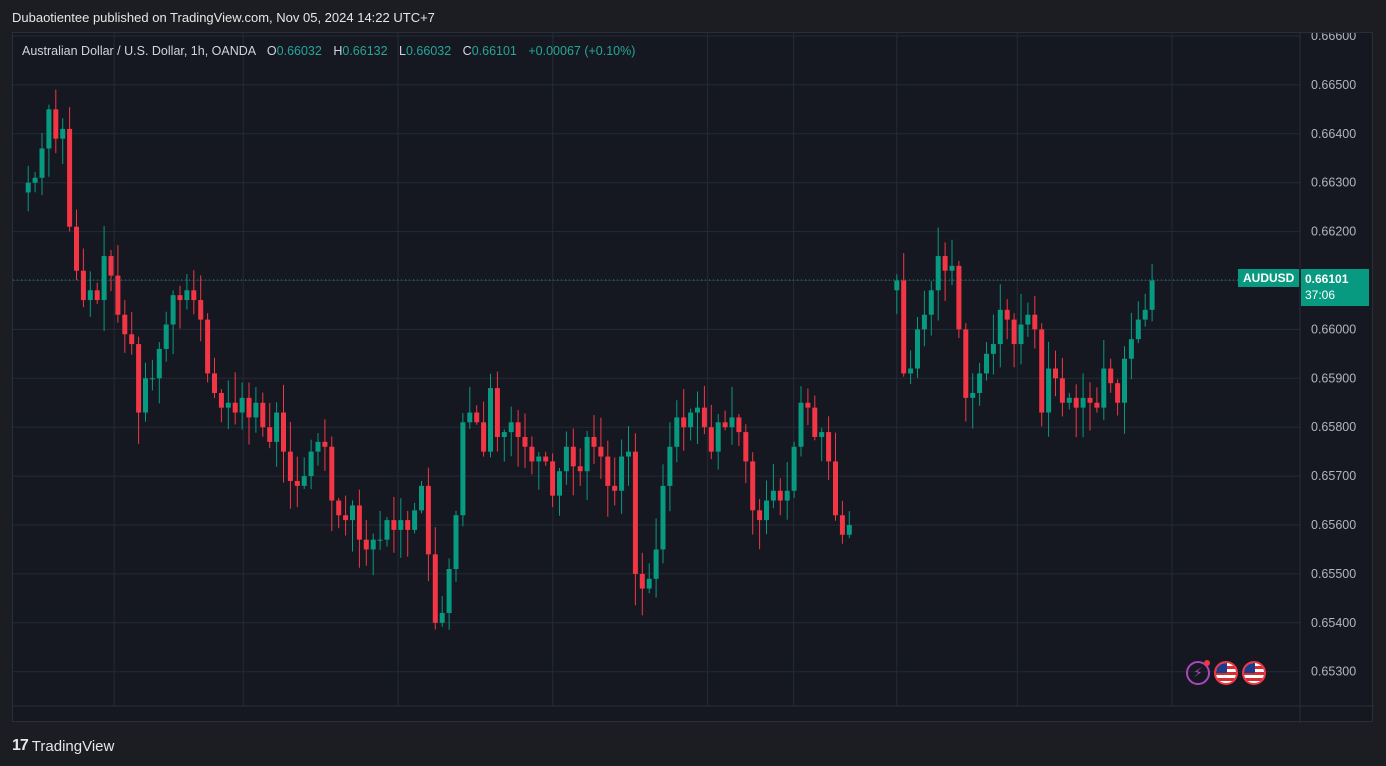 This screenshot has height=766, width=1386. What do you see at coordinates (271, 51) in the screenshot?
I see `legend-open-label: O` at bounding box center [271, 51].